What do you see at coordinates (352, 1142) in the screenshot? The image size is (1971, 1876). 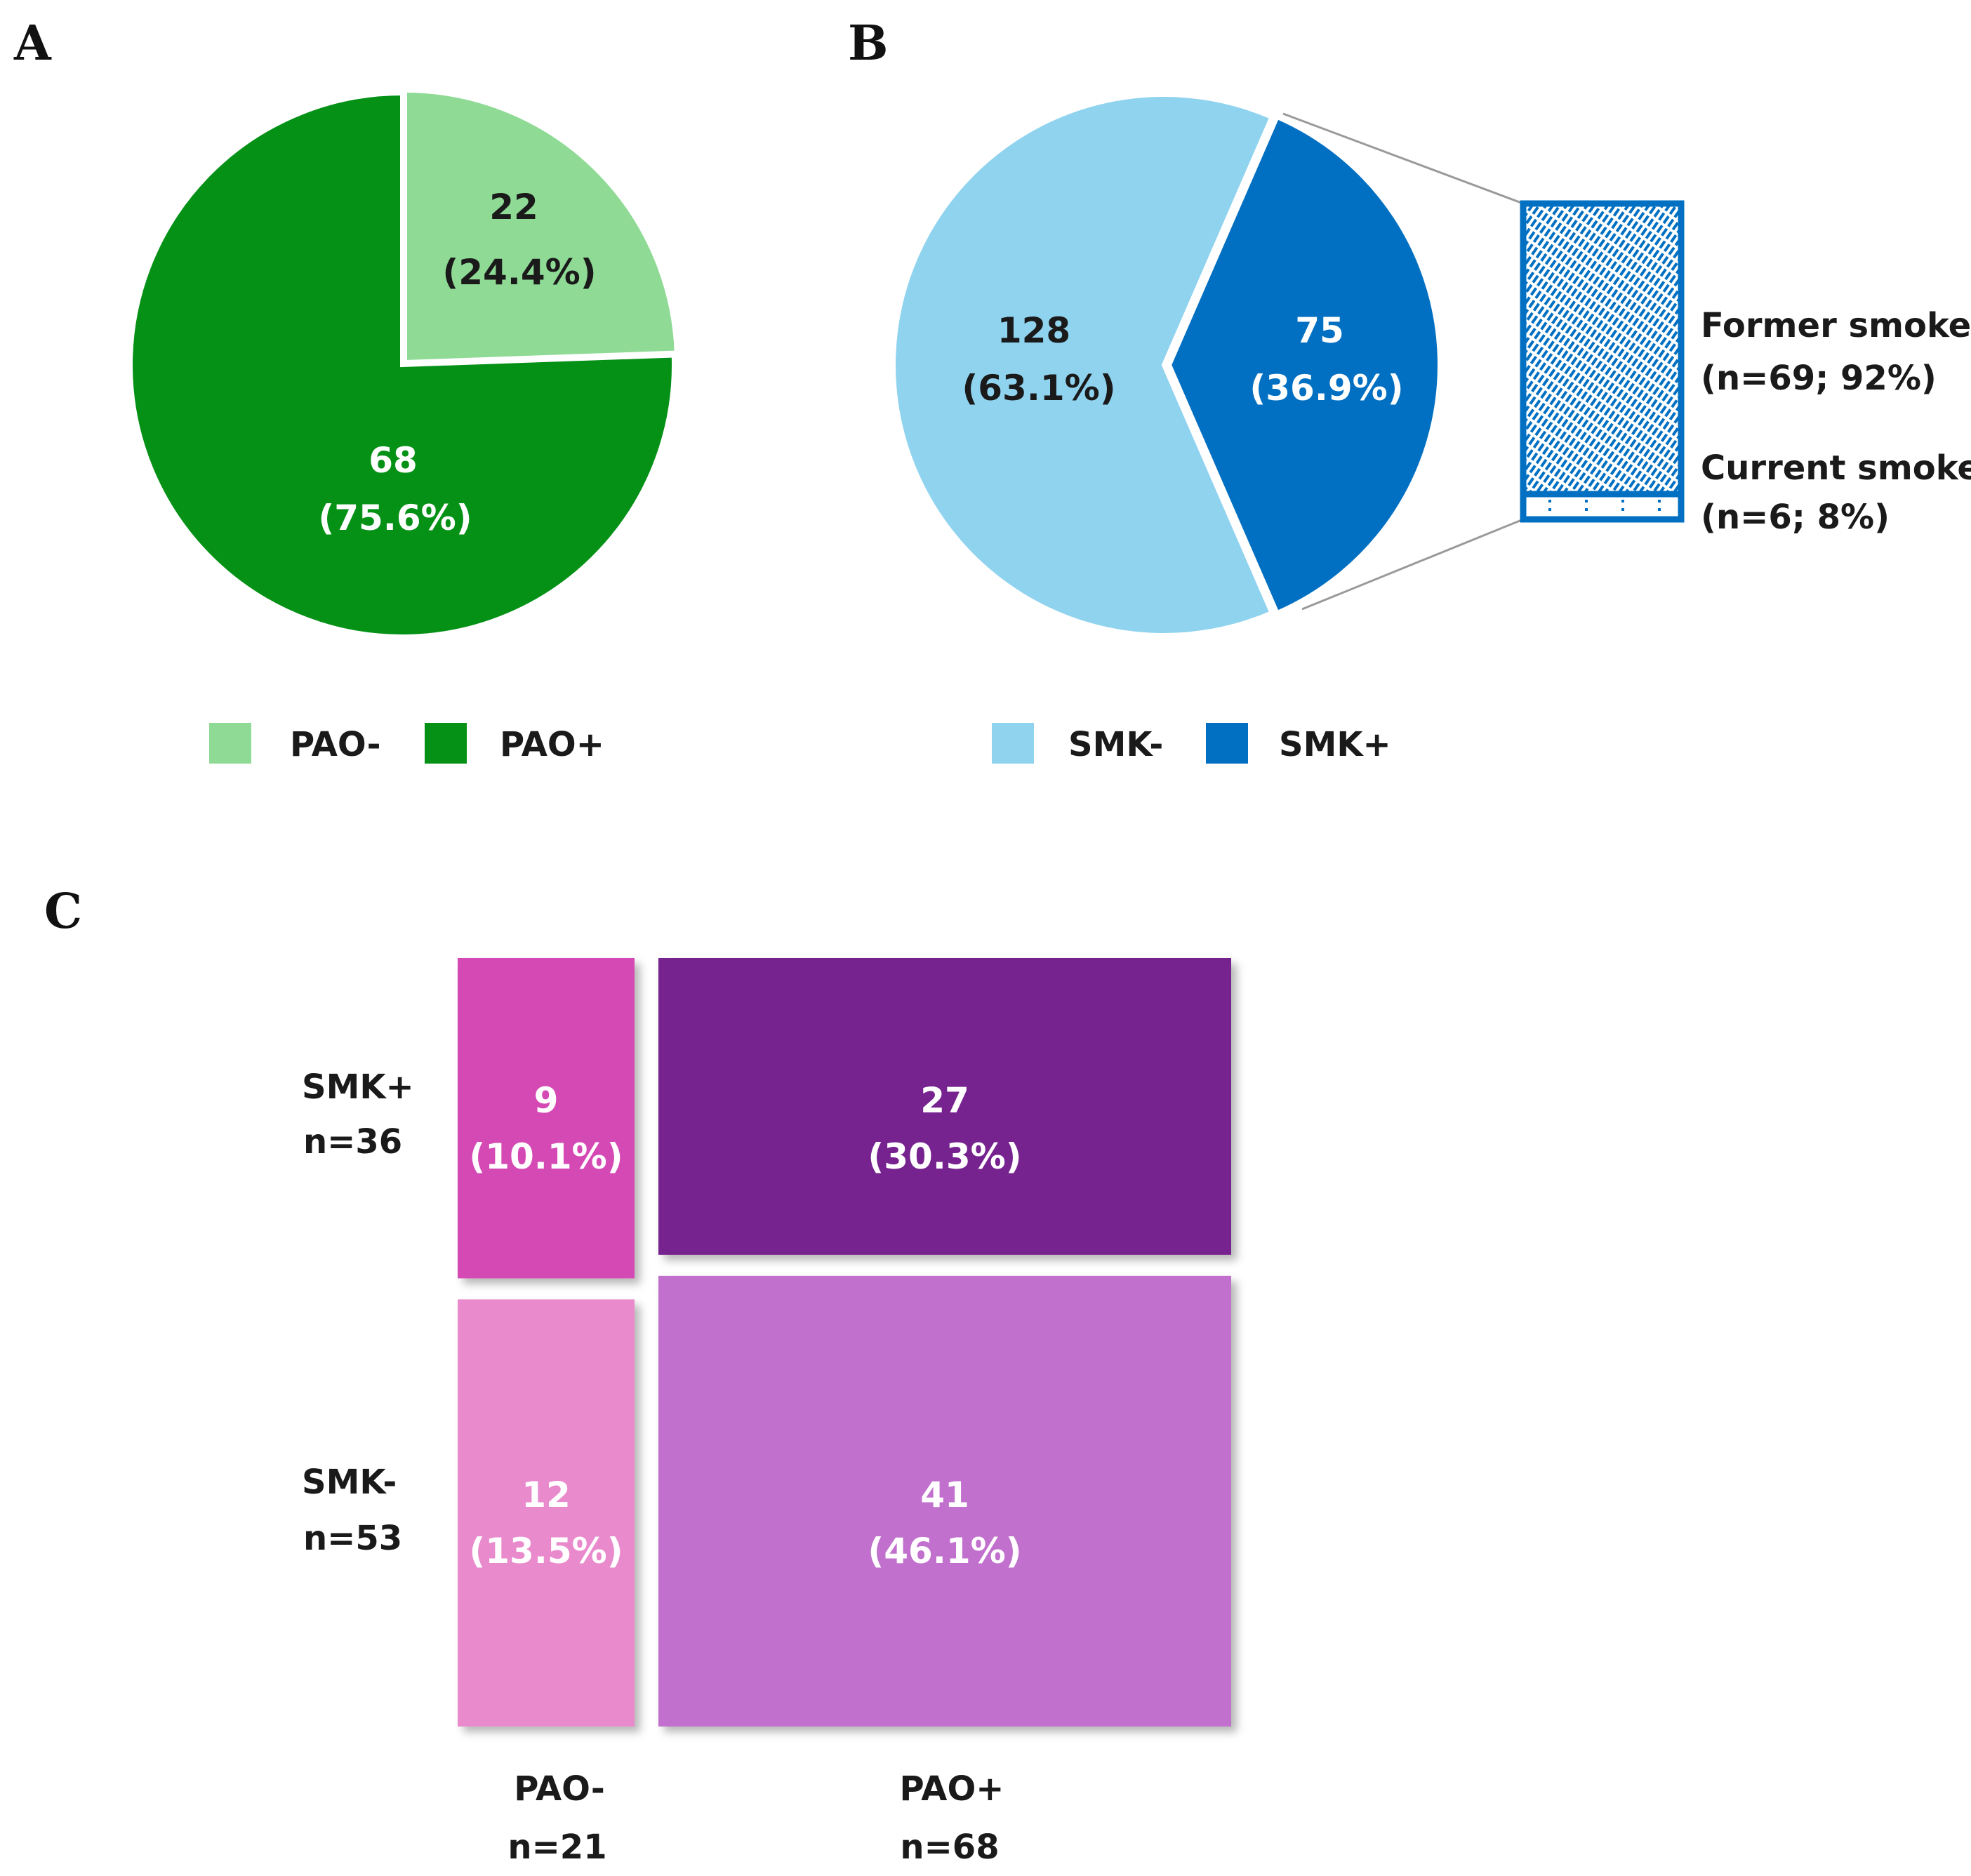 I see `row-n-smk-pos: n=36` at bounding box center [352, 1142].